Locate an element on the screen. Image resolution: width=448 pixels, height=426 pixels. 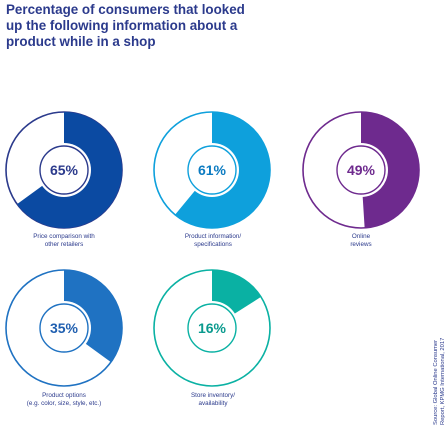
donut-product-information: 61% is located at coordinates (212, 170).